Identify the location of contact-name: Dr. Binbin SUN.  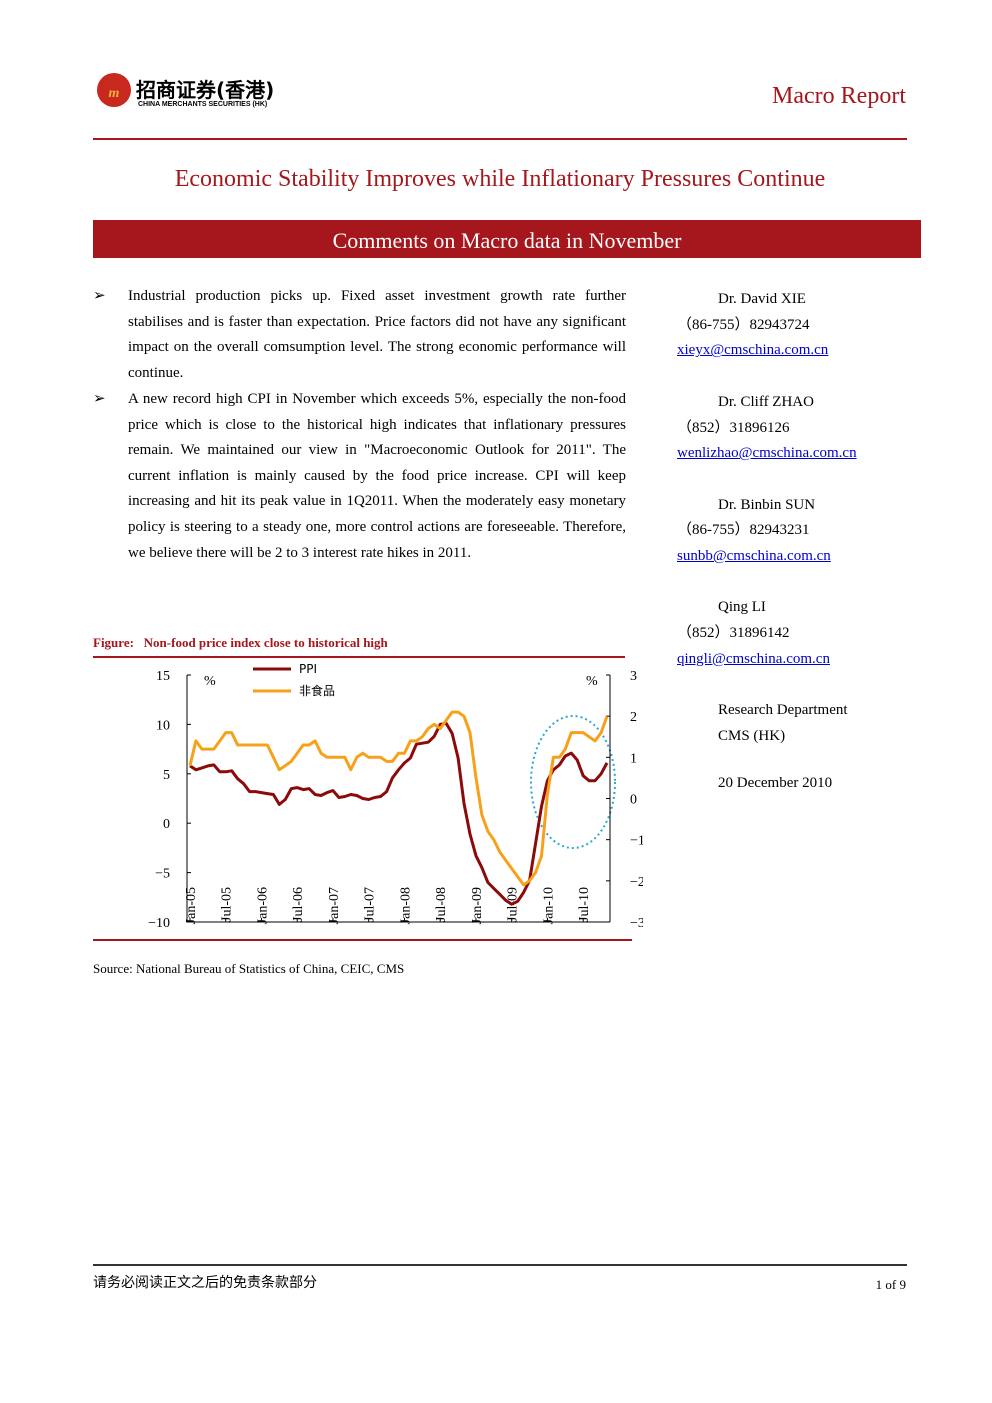
(767, 504).